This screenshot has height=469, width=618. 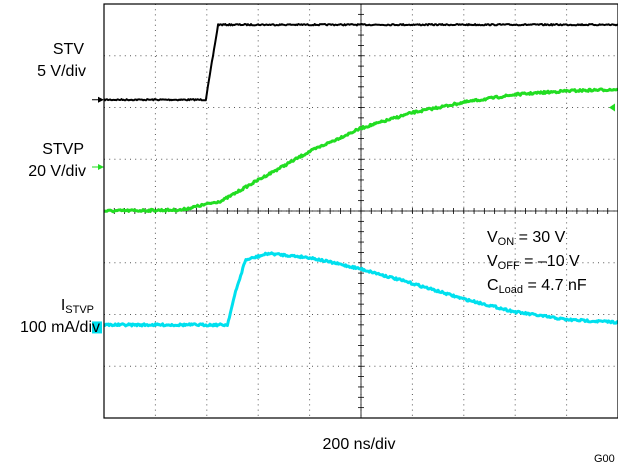 What do you see at coordinates (101, 167) in the screenshot?
I see `marker-stvp` at bounding box center [101, 167].